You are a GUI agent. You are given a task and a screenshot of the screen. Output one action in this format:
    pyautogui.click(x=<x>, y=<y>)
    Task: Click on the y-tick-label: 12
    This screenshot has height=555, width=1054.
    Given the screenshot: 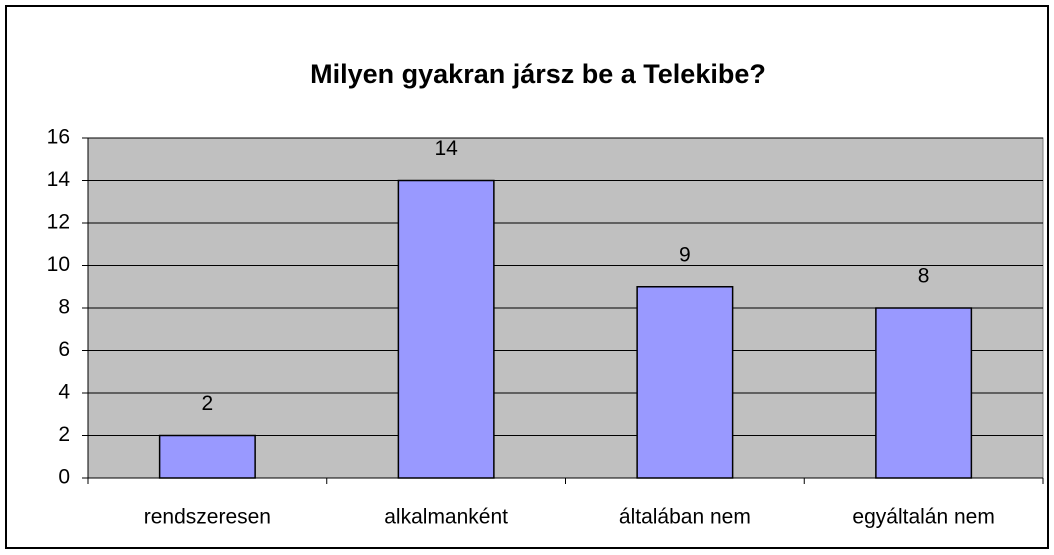 What is the action you would take?
    pyautogui.click(x=58, y=222)
    